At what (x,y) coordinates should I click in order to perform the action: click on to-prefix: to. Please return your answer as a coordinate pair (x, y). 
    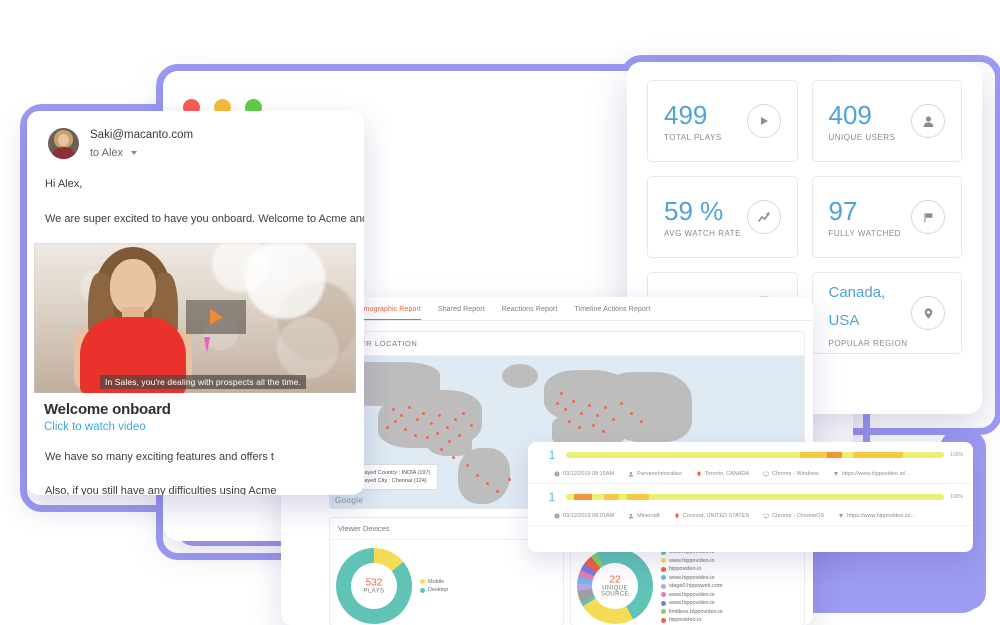
    Looking at the image, I should click on (95, 153).